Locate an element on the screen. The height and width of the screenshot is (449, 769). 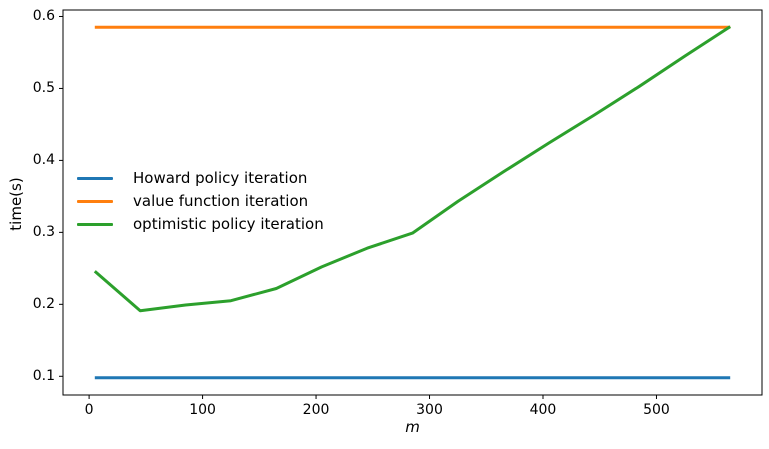
x-tick-label: 100 is located at coordinates (202, 410).